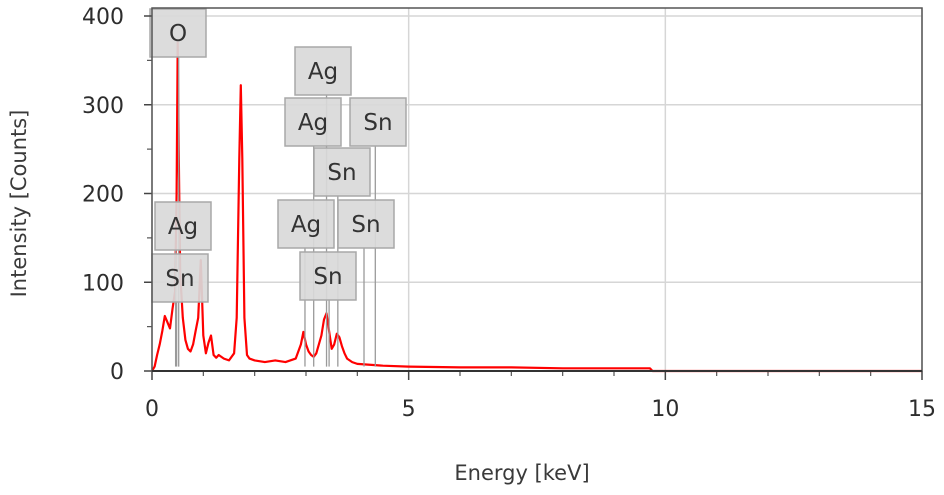  What do you see at coordinates (152, 409) in the screenshot?
I see `x-tick-label: 0` at bounding box center [152, 409].